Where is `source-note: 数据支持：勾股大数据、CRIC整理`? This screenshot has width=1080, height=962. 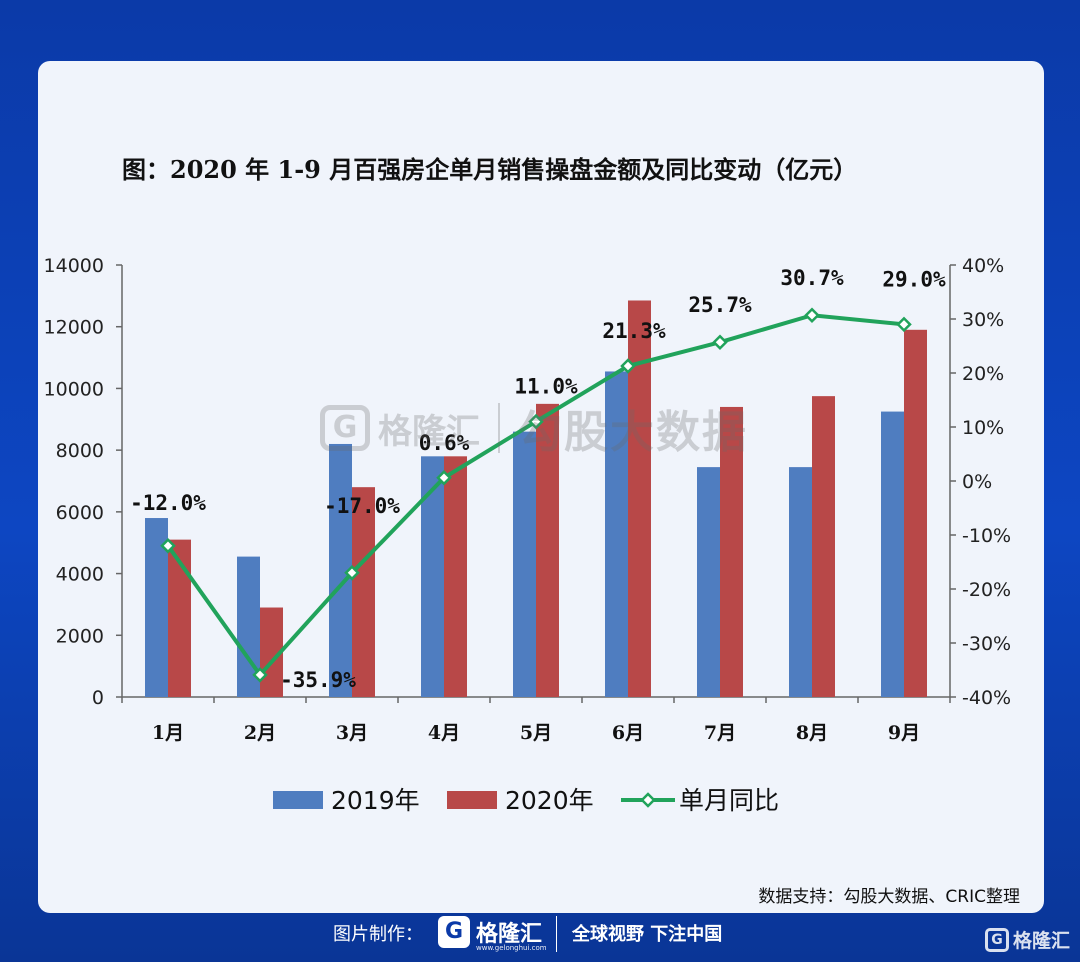
source-note: 数据支持：勾股大数据、CRIC整理 is located at coordinates (889, 897).